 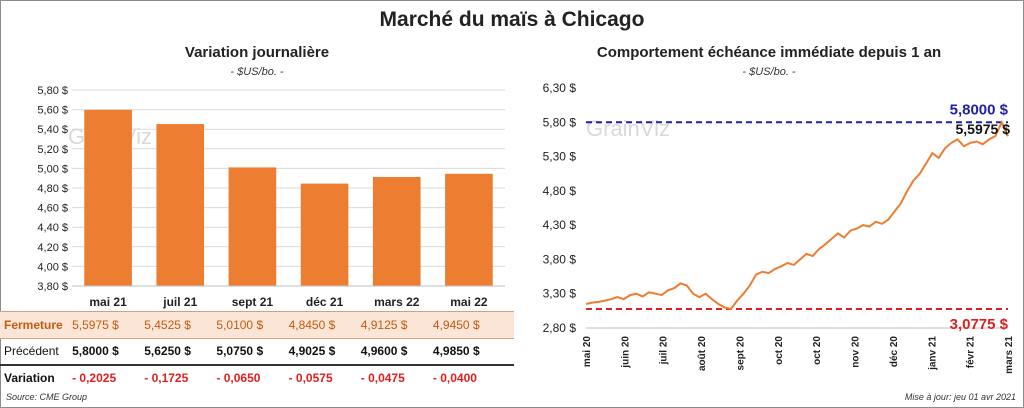 What do you see at coordinates (983, 129) in the screenshot?
I see `last-price-label: 5,5975 $` at bounding box center [983, 129].